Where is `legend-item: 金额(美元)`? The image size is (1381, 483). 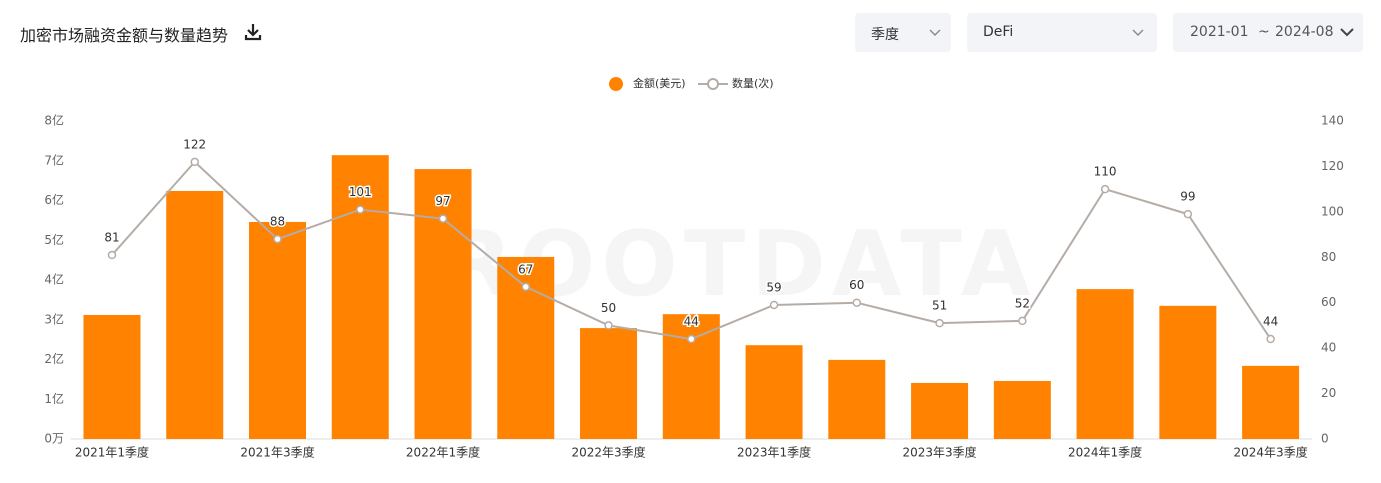 legend-item: 金额(美元) is located at coordinates (647, 83).